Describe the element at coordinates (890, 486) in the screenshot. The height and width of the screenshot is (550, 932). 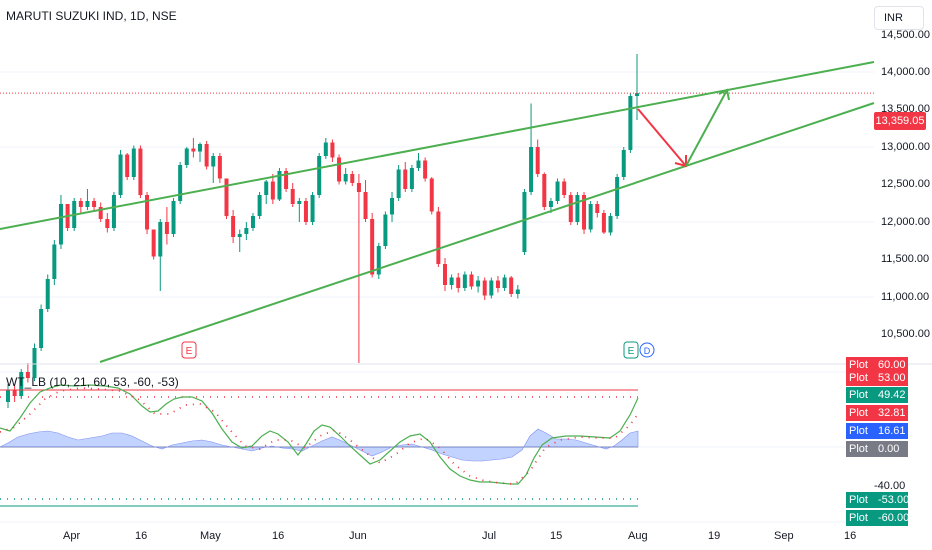
I see `indicator-axis-label: -40.00` at that location.